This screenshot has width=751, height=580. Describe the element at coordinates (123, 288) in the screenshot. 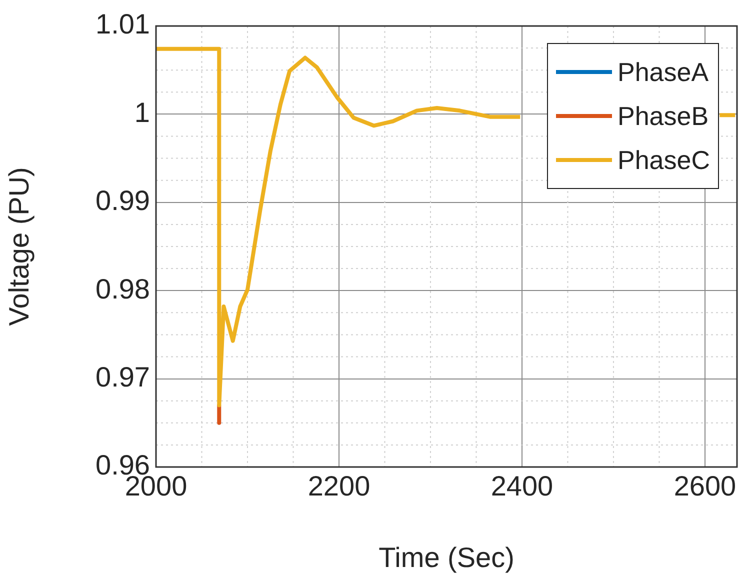

I see `y-tick-label: 0.98` at that location.